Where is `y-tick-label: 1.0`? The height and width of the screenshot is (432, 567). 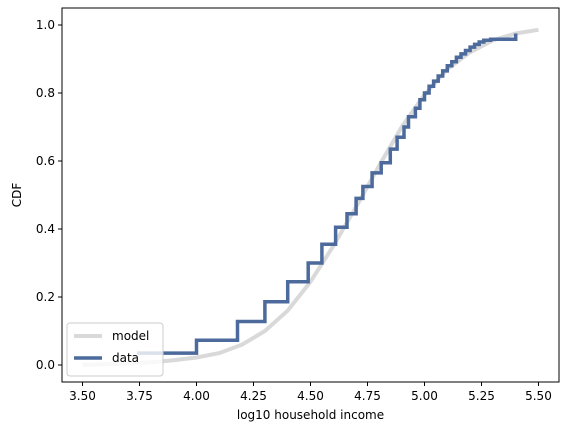 y-tick-label: 1.0 is located at coordinates (45, 25).